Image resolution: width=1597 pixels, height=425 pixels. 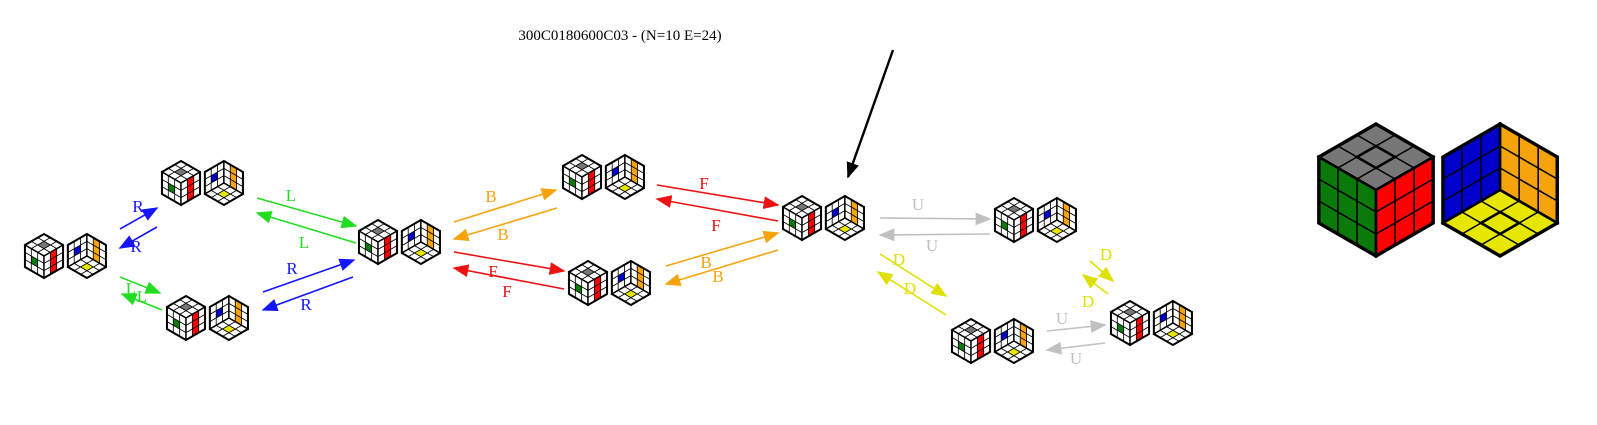 What do you see at coordinates (1095, 292) in the screenshot?
I see `edge-d-21: D` at bounding box center [1095, 292].